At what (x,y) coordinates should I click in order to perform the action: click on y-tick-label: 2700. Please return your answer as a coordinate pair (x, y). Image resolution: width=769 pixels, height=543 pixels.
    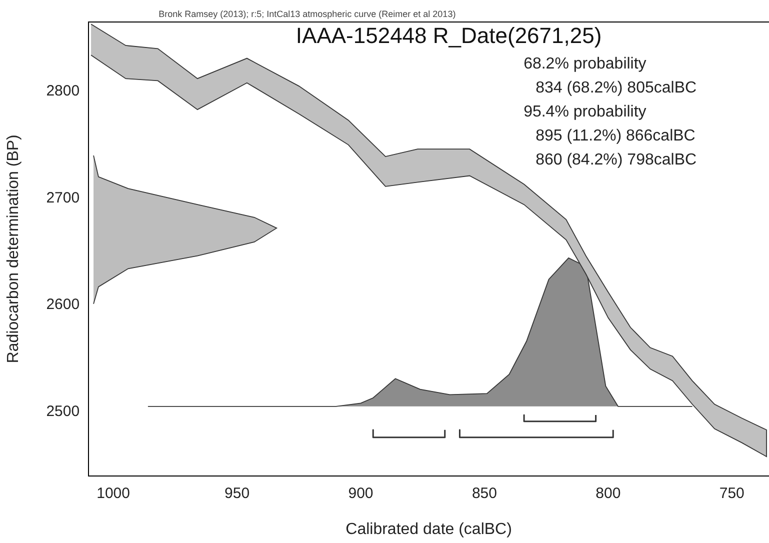
    Looking at the image, I should click on (63, 197).